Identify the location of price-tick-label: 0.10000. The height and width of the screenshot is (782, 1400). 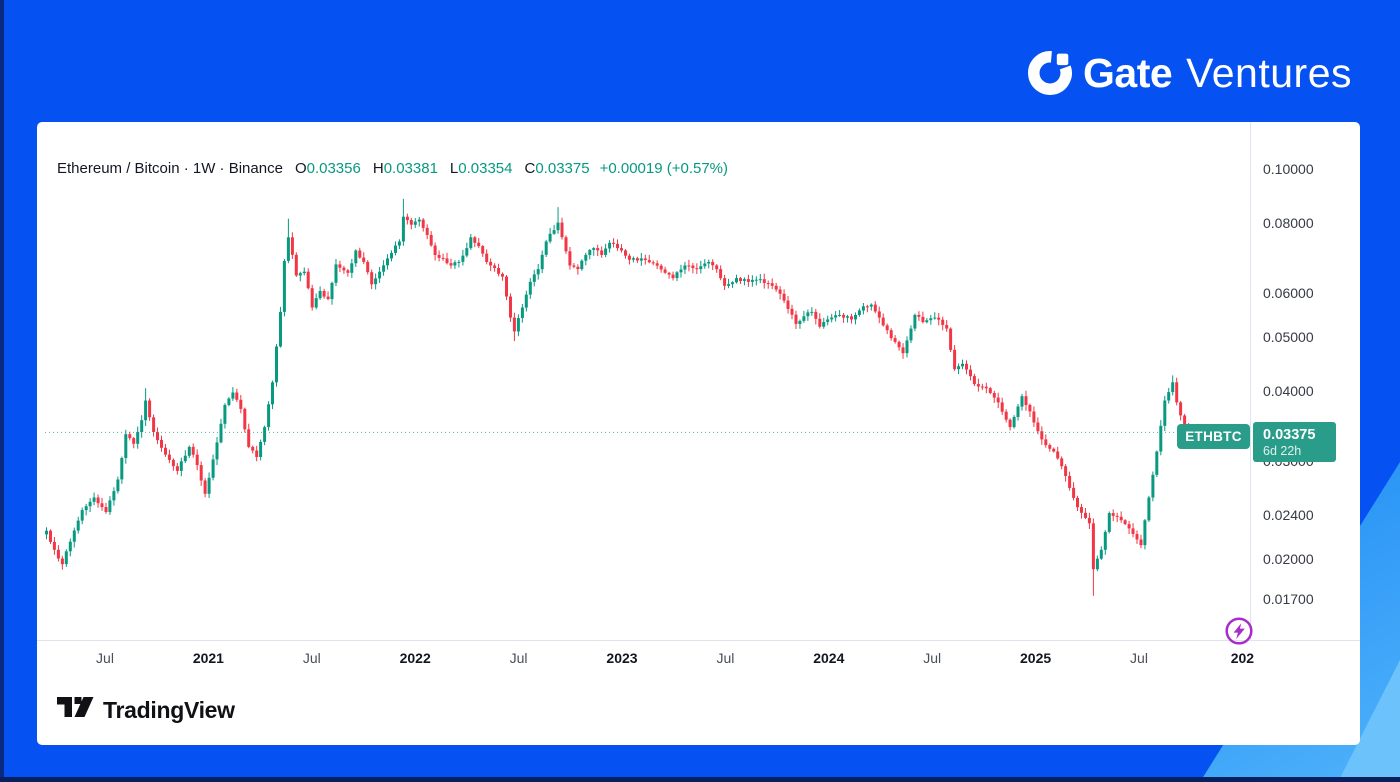
(1288, 169).